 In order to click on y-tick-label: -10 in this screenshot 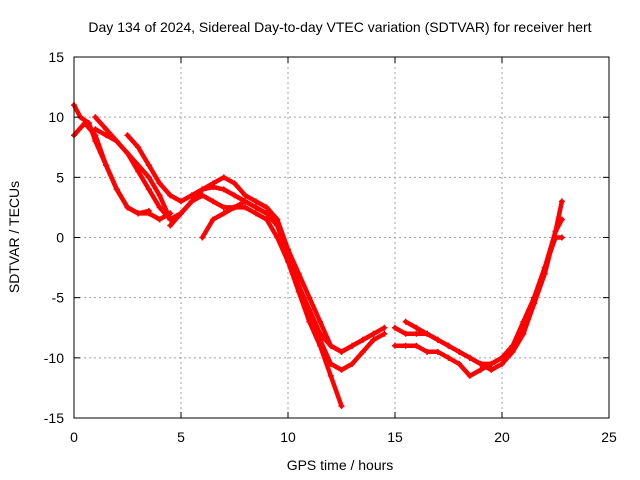, I will do `click(54, 358)`.